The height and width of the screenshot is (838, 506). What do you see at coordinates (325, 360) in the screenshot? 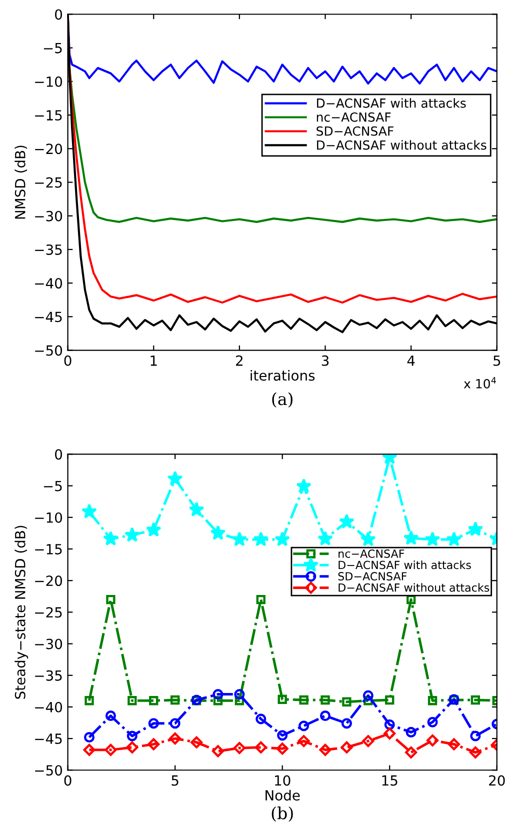
I see `x-tick-label: 3` at bounding box center [325, 360].